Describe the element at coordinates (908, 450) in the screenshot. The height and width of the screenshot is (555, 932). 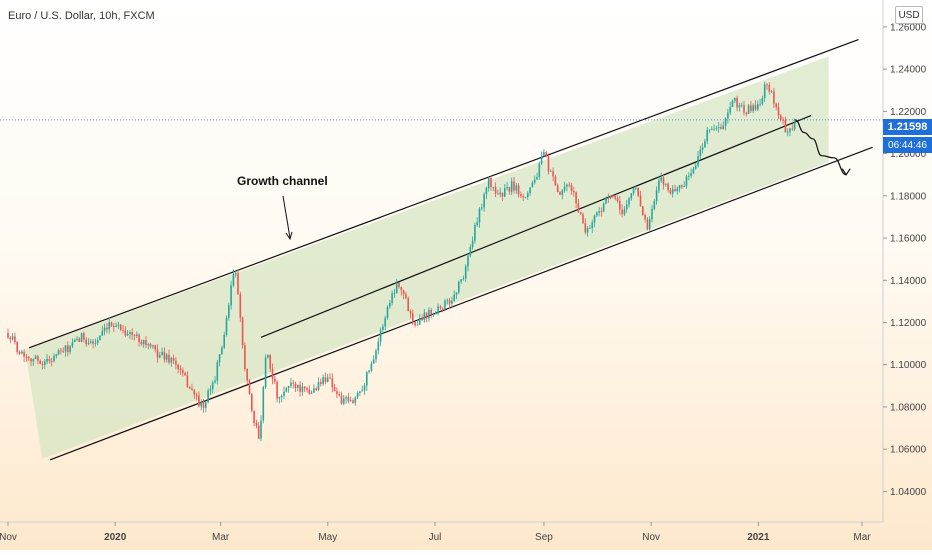
I see `price-tick-label: 1.06000` at that location.